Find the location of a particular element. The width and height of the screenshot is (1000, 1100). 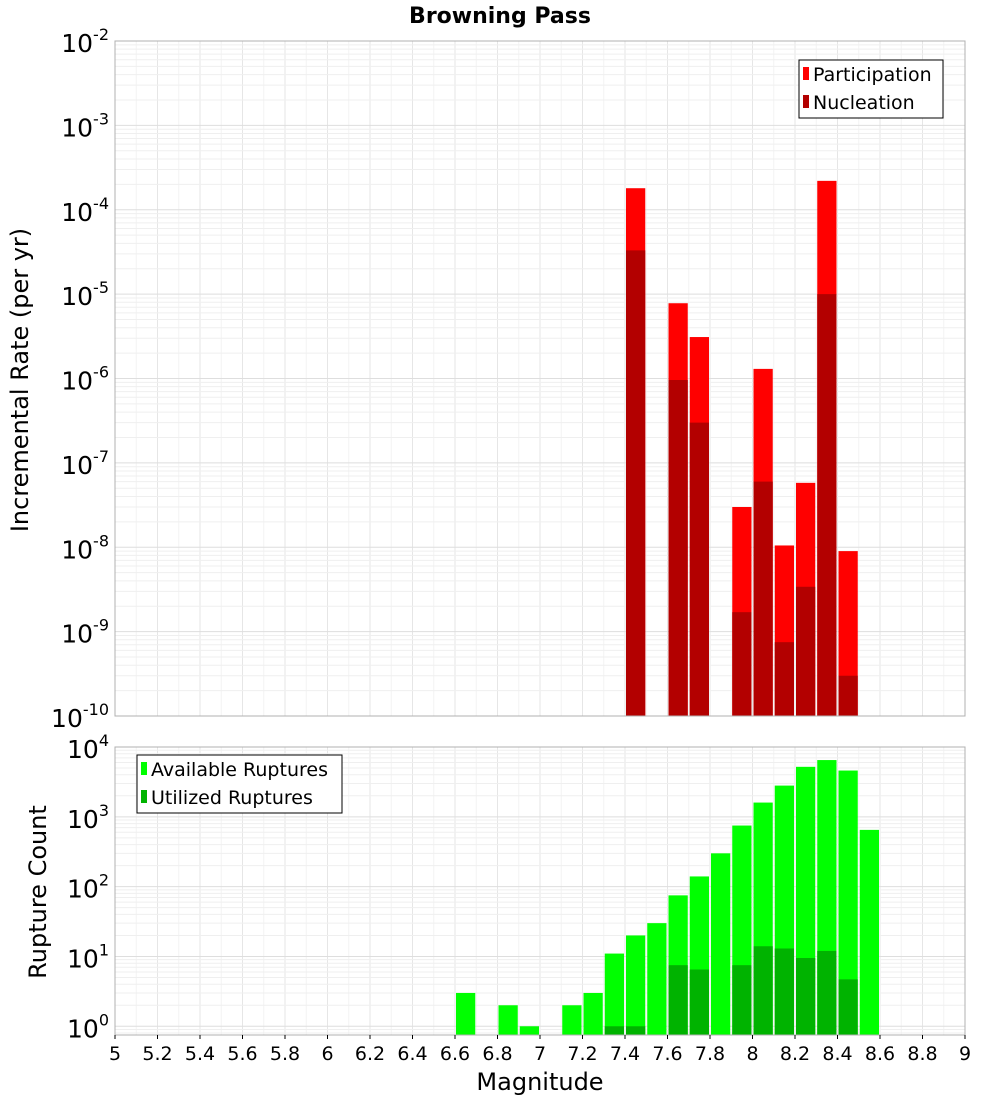

y-tick-label: 10⁻² is located at coordinates (85, 41).